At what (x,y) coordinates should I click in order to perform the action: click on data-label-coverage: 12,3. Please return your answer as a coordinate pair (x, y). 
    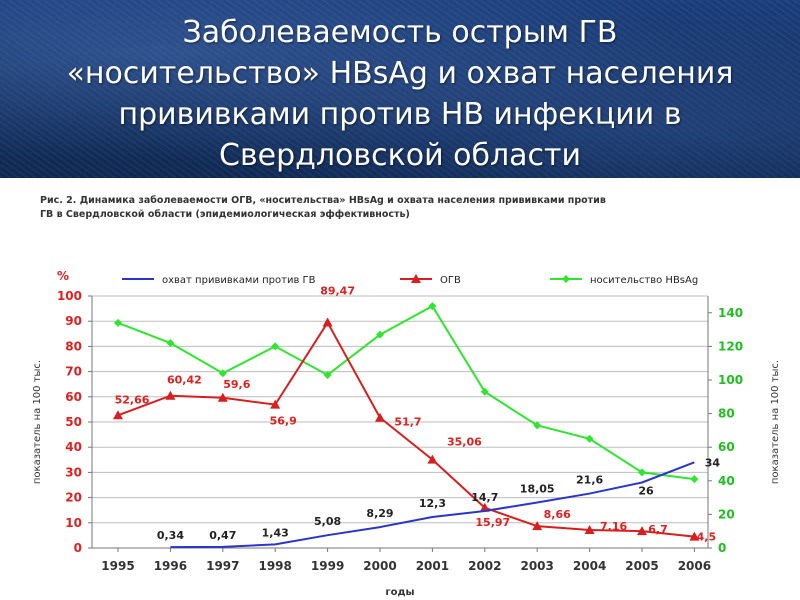
    Looking at the image, I should click on (432, 503).